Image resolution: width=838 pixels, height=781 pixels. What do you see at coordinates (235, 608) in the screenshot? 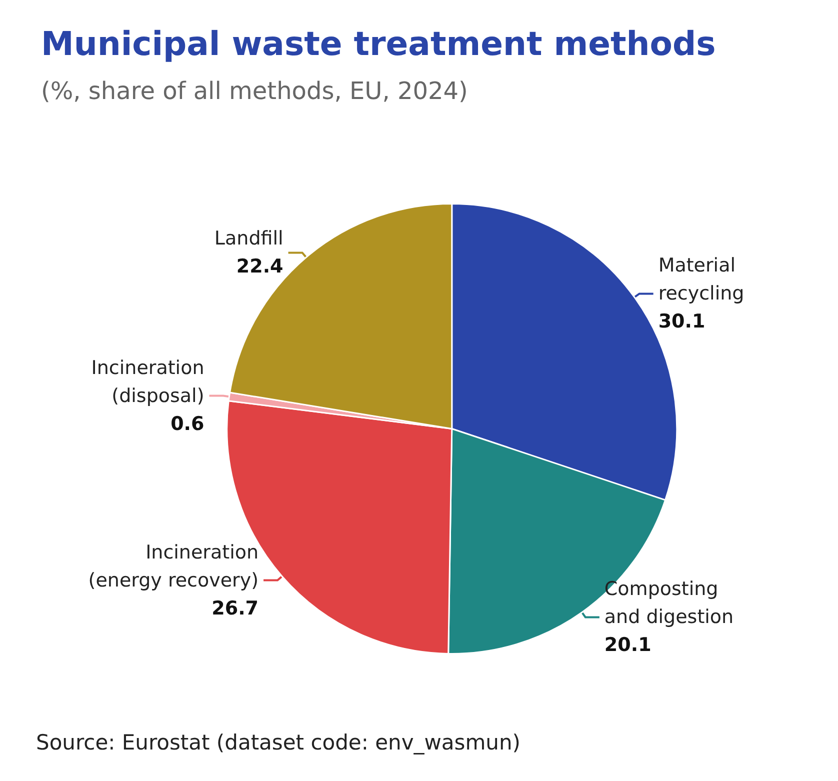
I see `data-label: 26.7` at bounding box center [235, 608].